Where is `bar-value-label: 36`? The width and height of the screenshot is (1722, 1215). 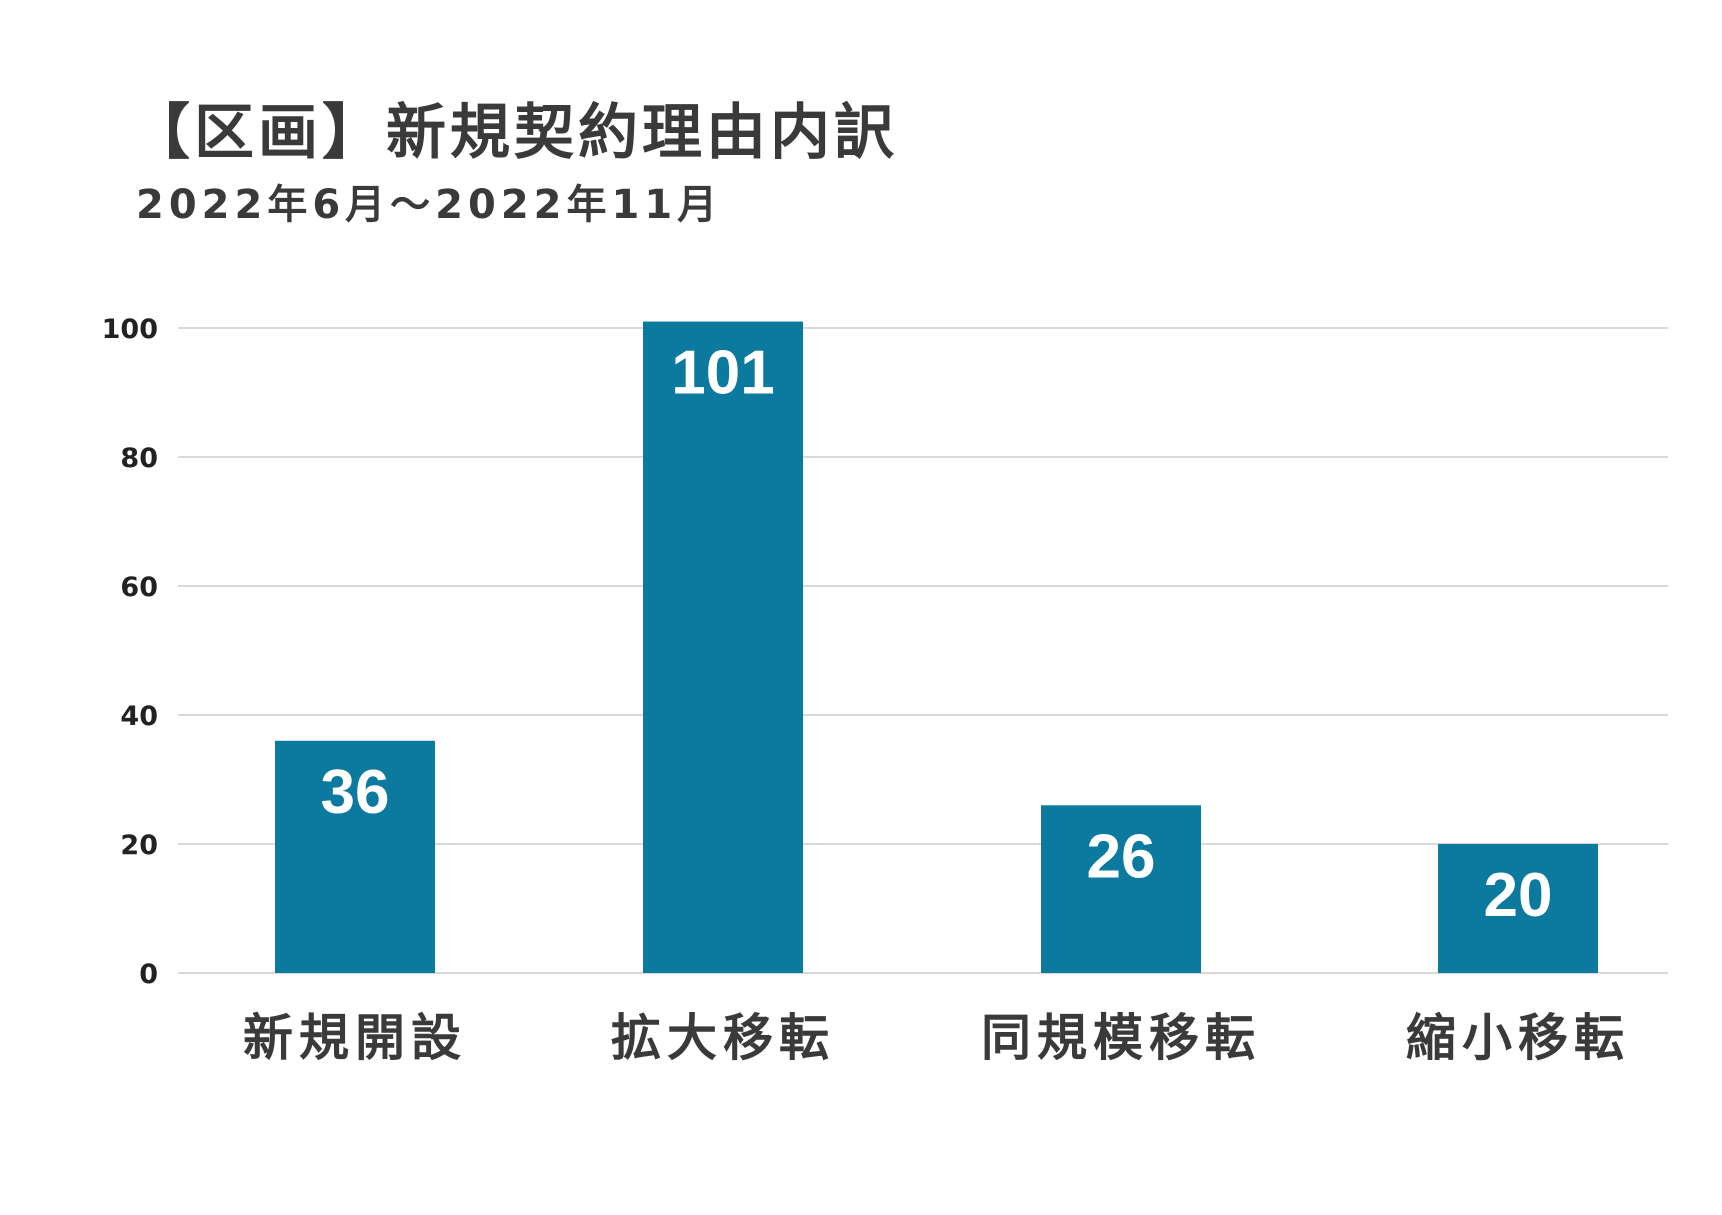 bar-value-label: 36 is located at coordinates (355, 792).